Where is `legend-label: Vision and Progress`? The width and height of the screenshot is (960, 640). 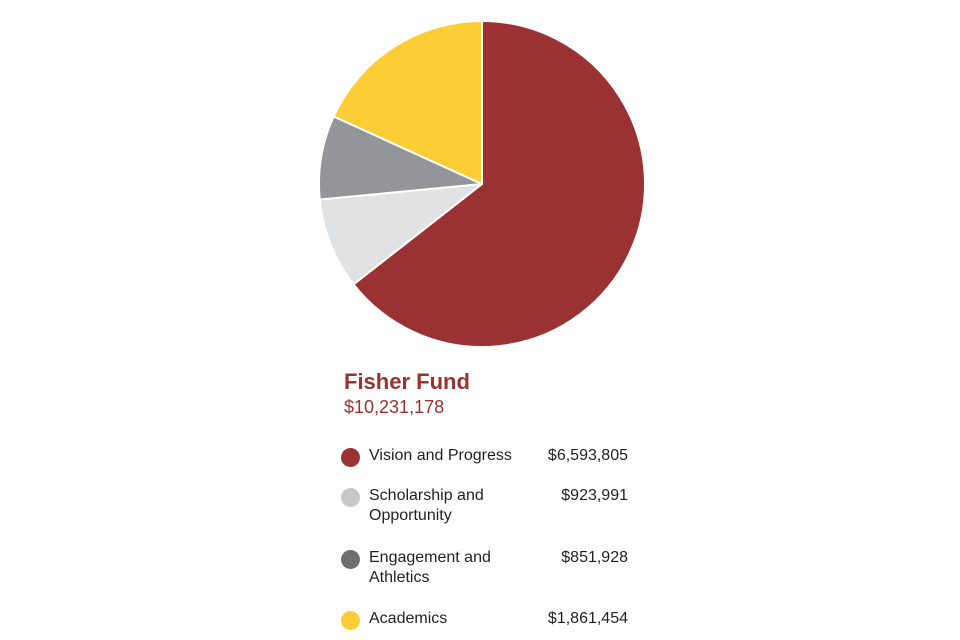
legend-label: Vision and Progress is located at coordinates (440, 455).